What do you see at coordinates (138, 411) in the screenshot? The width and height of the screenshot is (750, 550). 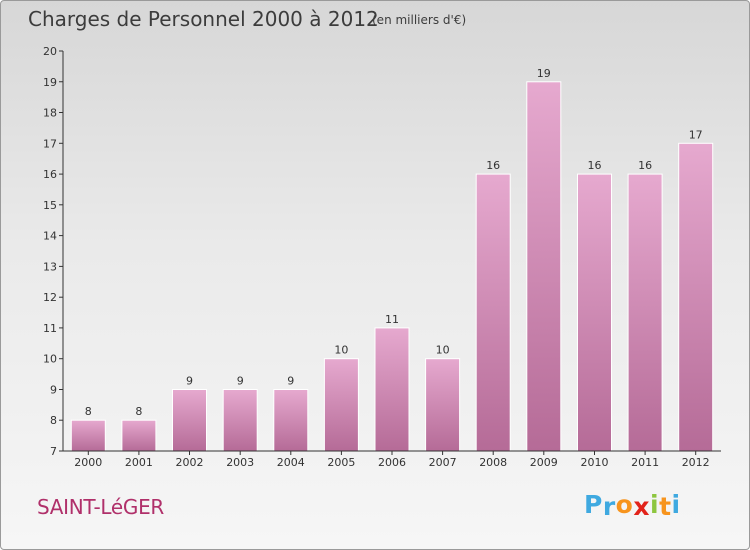 I see `data-label-2001: 8` at bounding box center [138, 411].